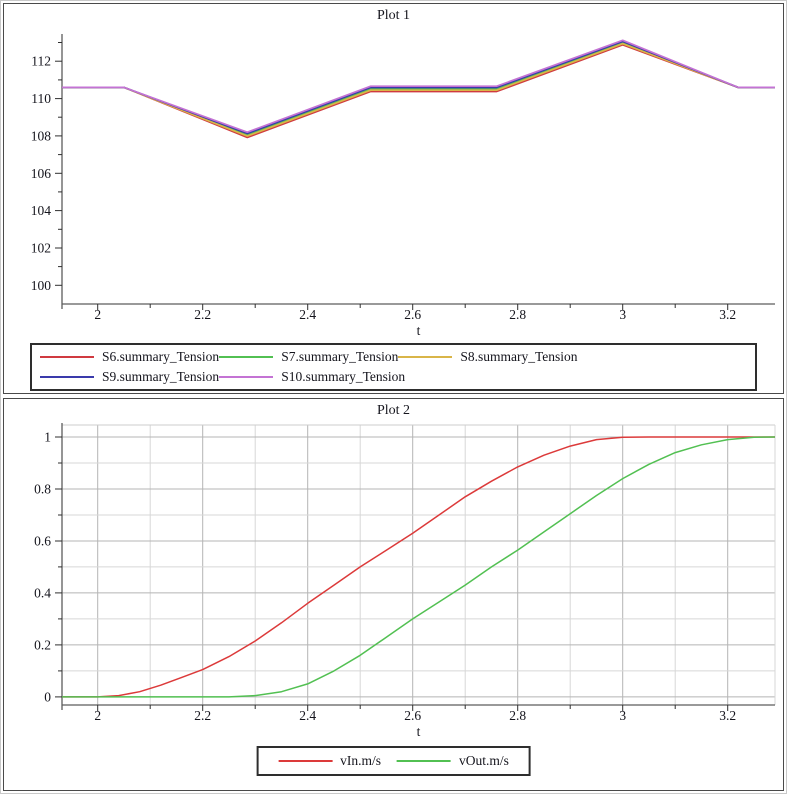 This screenshot has height=794, width=787. Describe the element at coordinates (41, 210) in the screenshot. I see `svg-text: 104` at that location.